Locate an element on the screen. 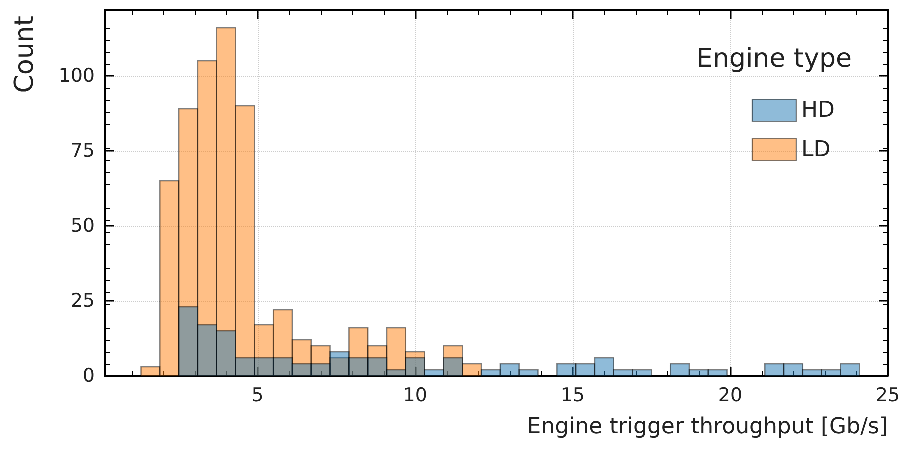 This screenshot has width=908, height=454. x-tick-label: 20 is located at coordinates (730, 395).